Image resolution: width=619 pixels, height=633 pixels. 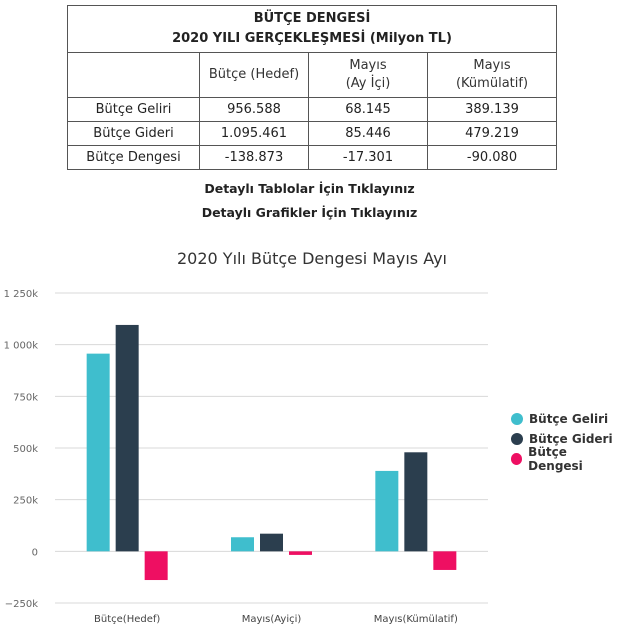 I want to click on y-tick-label: 250k, so click(x=25, y=501).